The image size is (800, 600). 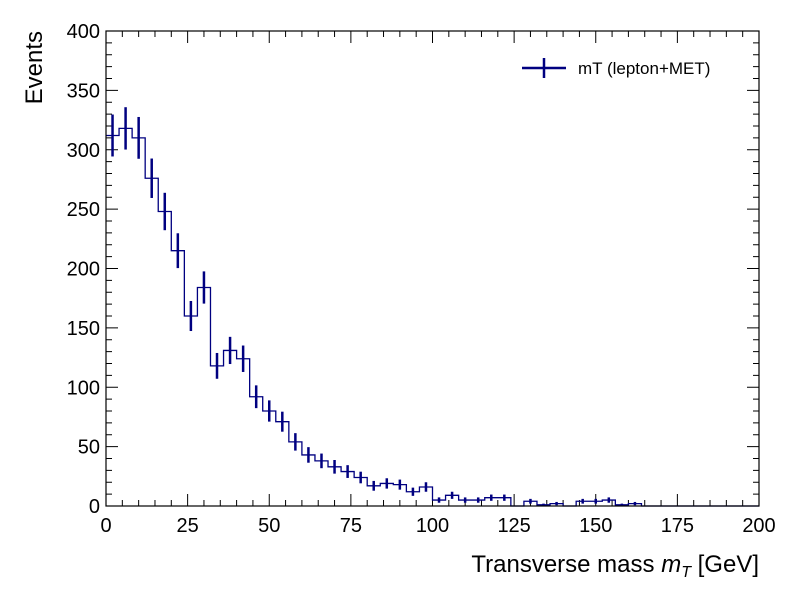 I want to click on x-tick-labels: 0 25 50 75 100 125 150 175 200, so click(x=437, y=526).